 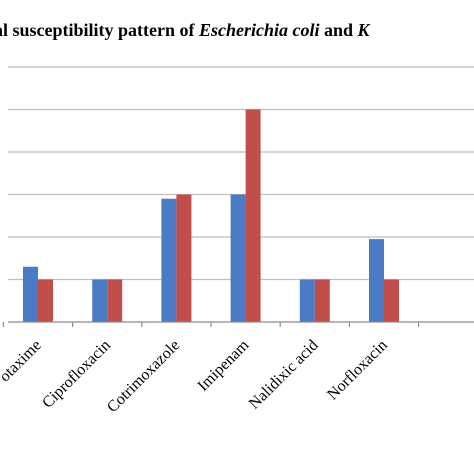 I want to click on bar-series2-Nalidixic acid, so click(x=322, y=300).